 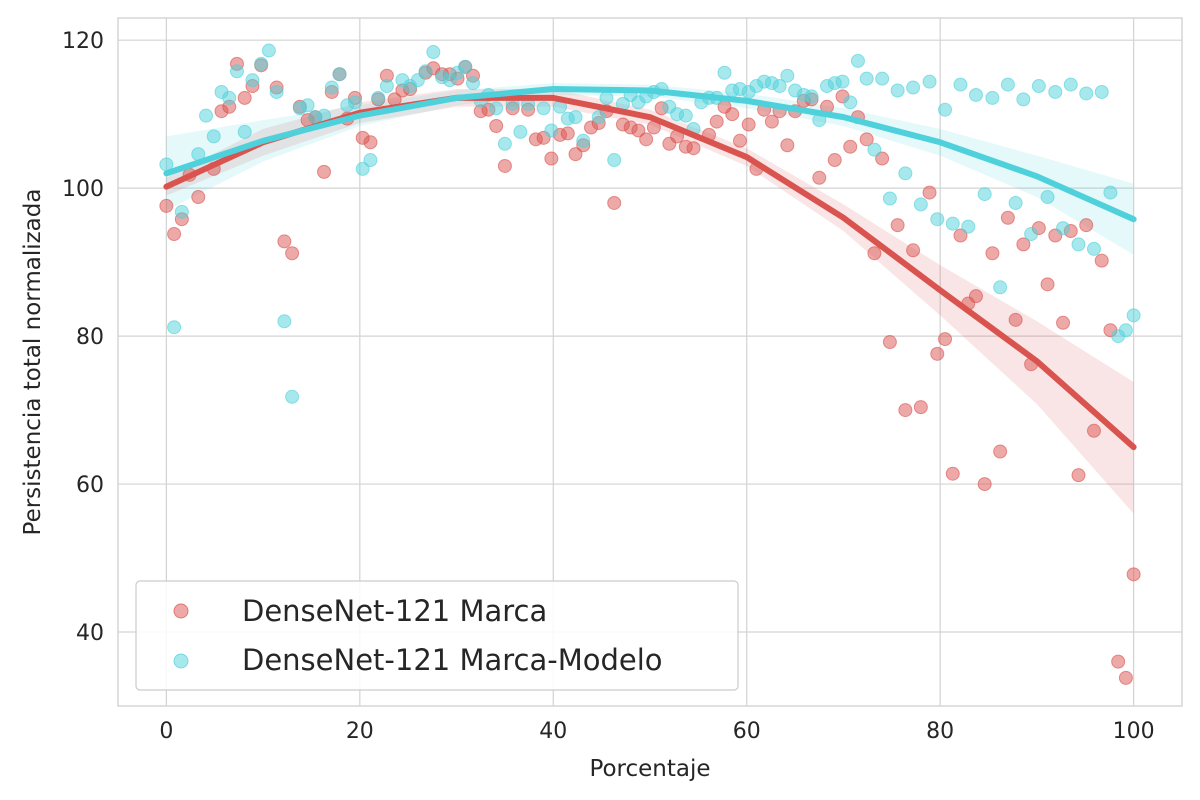 I want to click on x-tick-label: 20, so click(x=360, y=731).